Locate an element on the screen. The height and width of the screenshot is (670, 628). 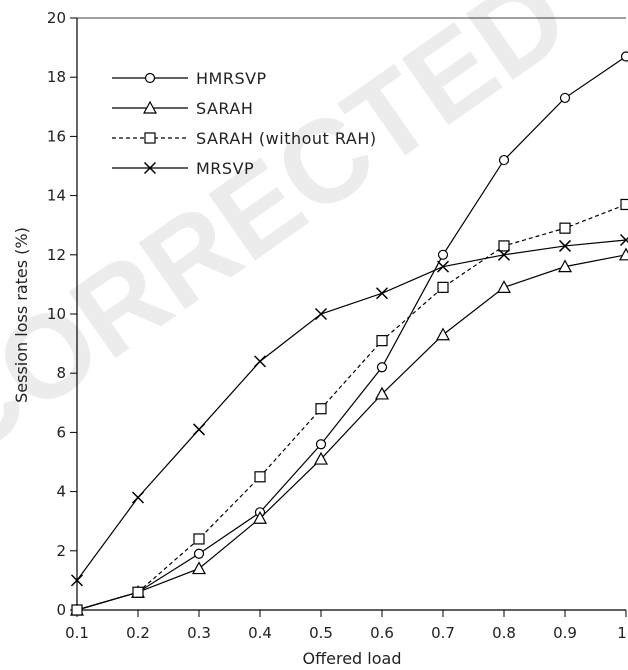
x-tick-label: 0.2 is located at coordinates (138, 633).